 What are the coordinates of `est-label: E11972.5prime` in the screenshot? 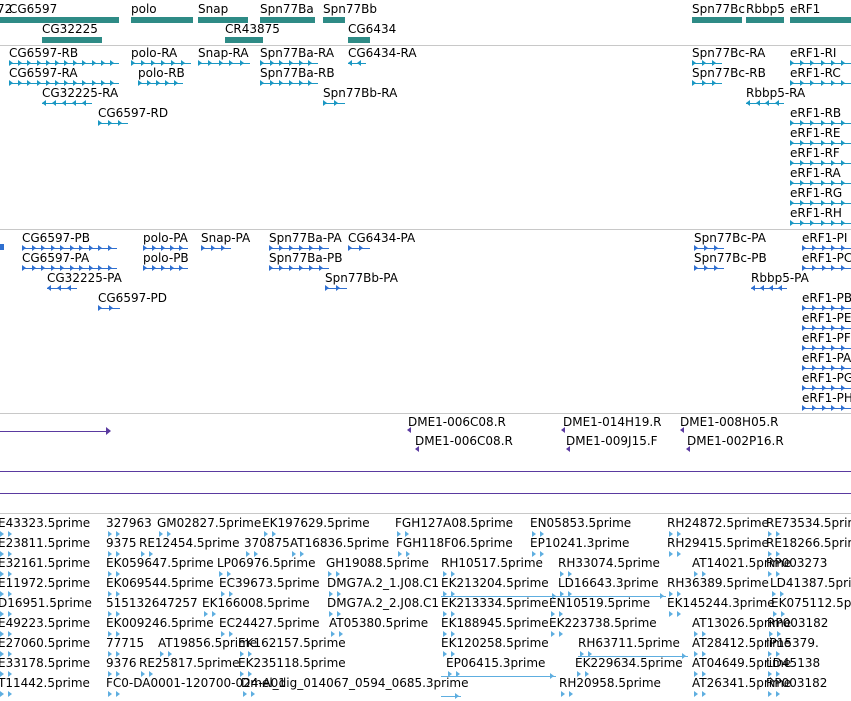 It's located at (45, 583).